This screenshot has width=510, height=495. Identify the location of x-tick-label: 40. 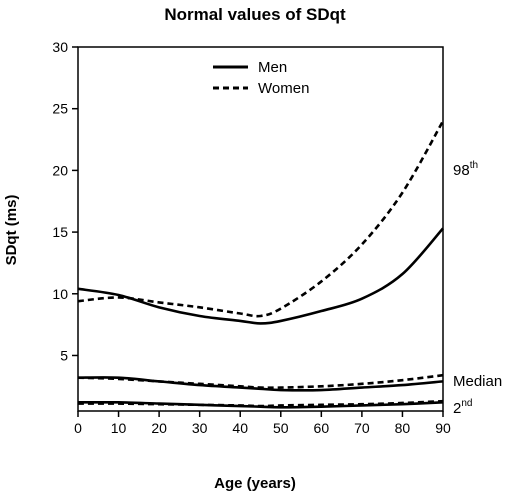
(240, 428).